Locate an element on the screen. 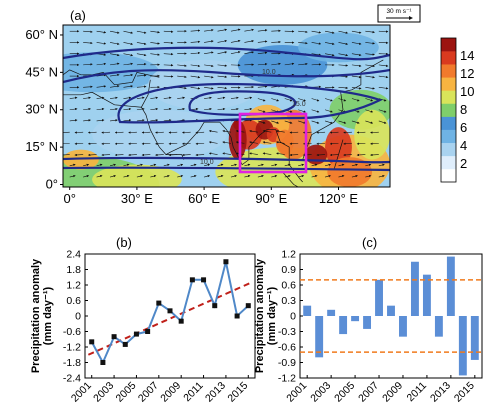 This screenshot has height=415, width=500. plot-frame is located at coordinates (170, 316).